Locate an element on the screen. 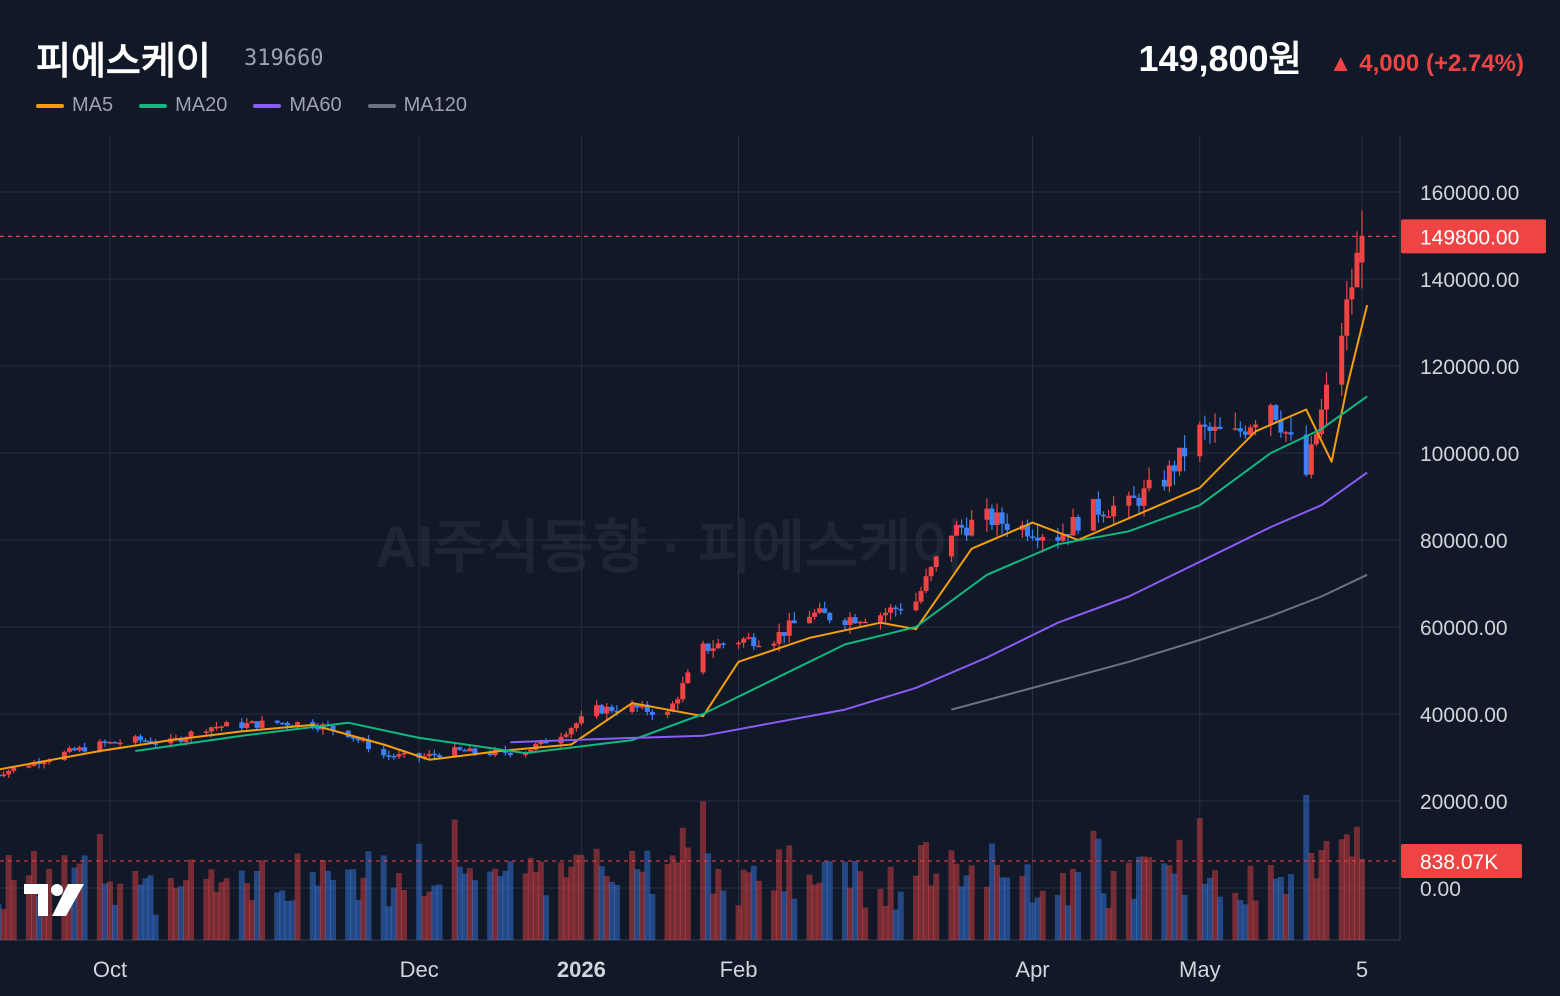 The image size is (1560, 996). legend-item-ma60: MA60 is located at coordinates (297, 105).